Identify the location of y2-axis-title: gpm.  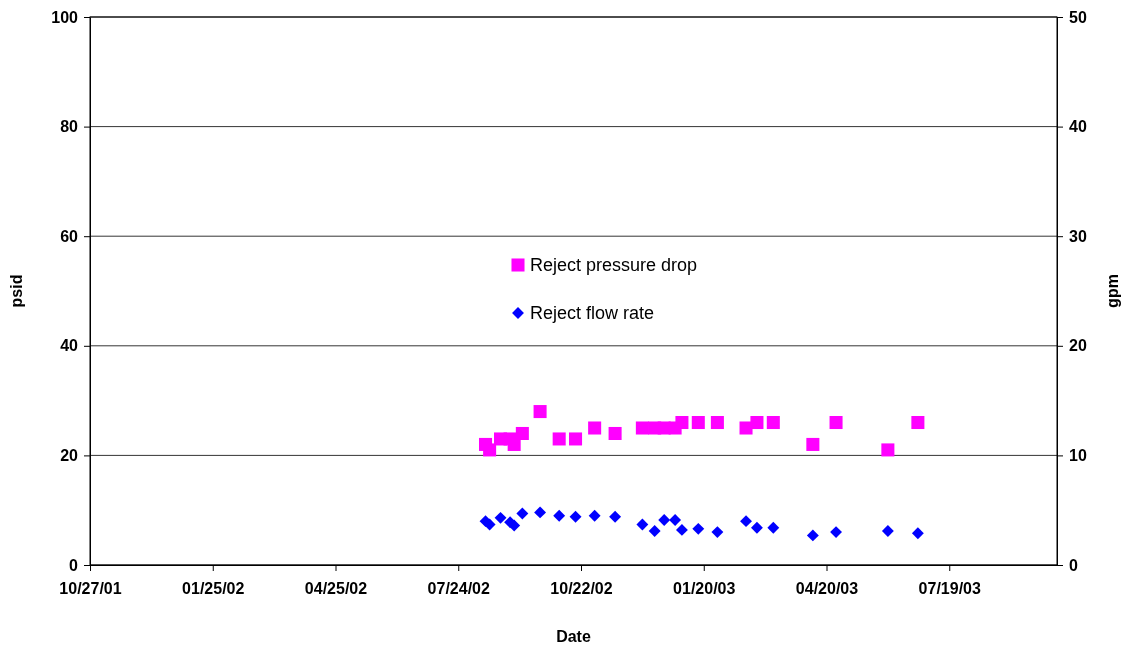
(1112, 291).